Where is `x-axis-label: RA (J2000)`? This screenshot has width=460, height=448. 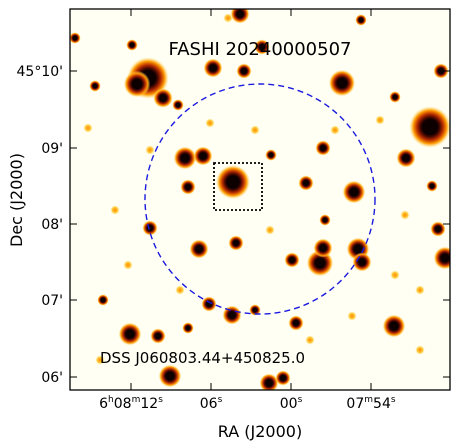 x-axis-label: RA (J2000) is located at coordinates (260, 431).